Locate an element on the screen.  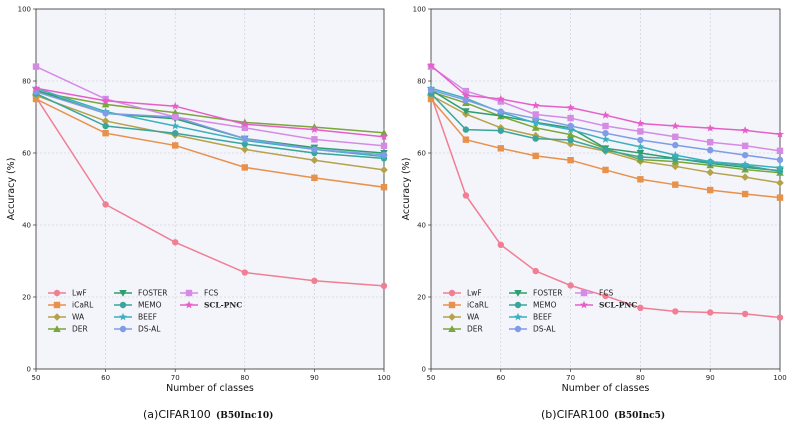
series-line-memo is located at coordinates (210, 126).